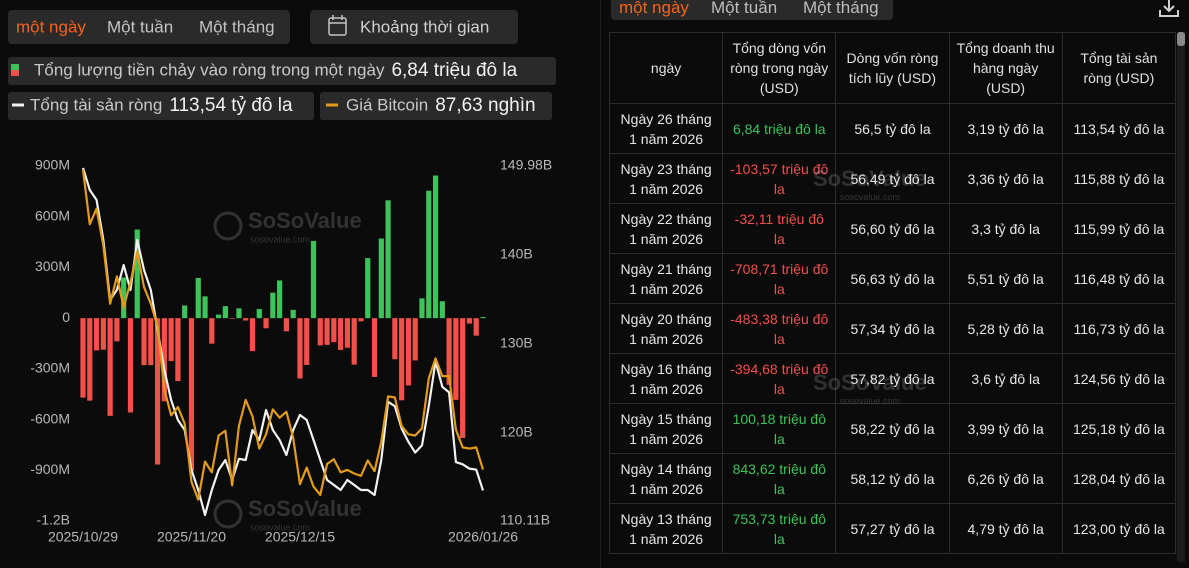 The height and width of the screenshot is (568, 1189). I want to click on table-cell: 4,79 tỷ đô la, so click(1005, 528).